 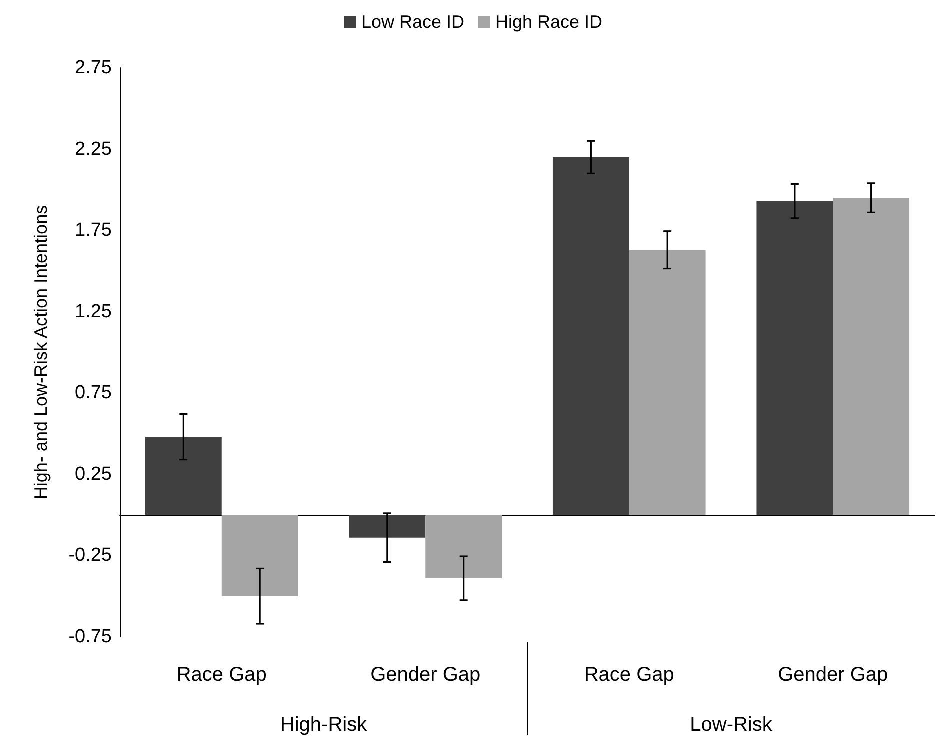 What do you see at coordinates (732, 725) in the screenshot?
I see `text: Low-Risk` at bounding box center [732, 725].